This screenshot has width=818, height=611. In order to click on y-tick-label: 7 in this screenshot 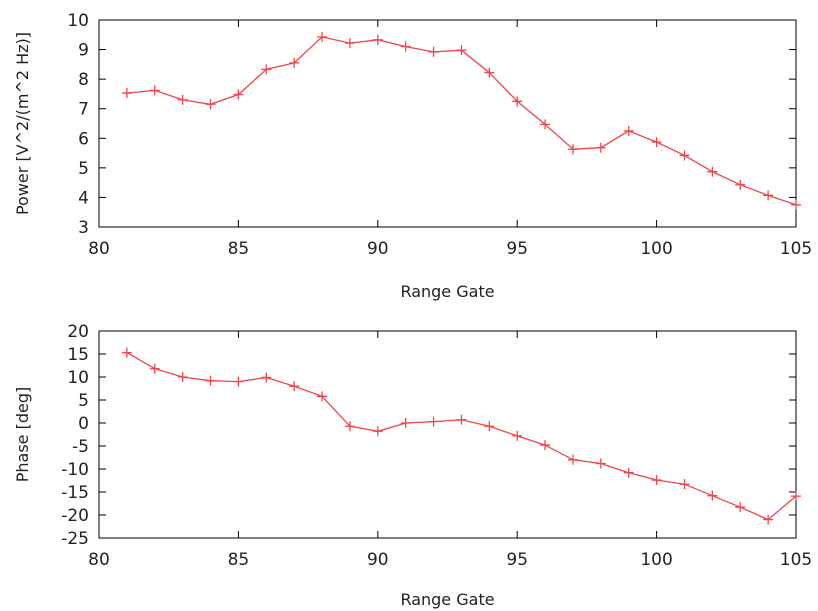, I will do `click(83, 110)`.